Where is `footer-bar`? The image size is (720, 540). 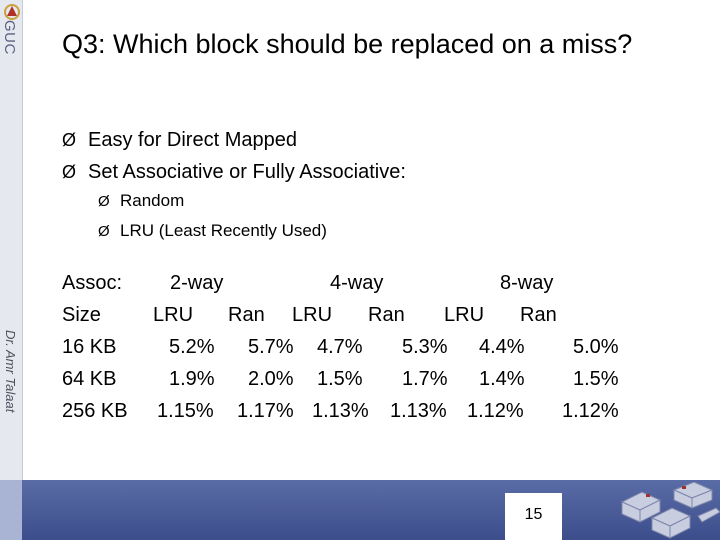 footer-bar is located at coordinates (360, 510).